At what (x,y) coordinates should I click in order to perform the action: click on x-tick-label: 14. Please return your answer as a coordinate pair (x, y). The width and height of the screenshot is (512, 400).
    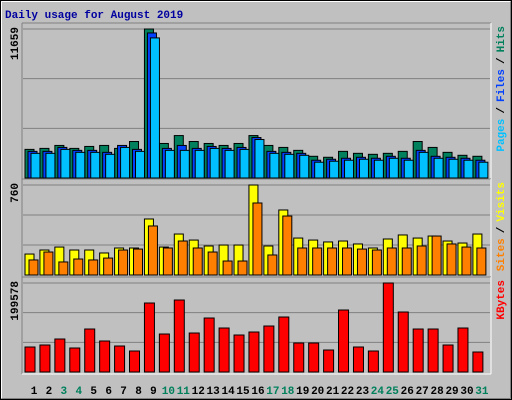
    Looking at the image, I should click on (228, 392).